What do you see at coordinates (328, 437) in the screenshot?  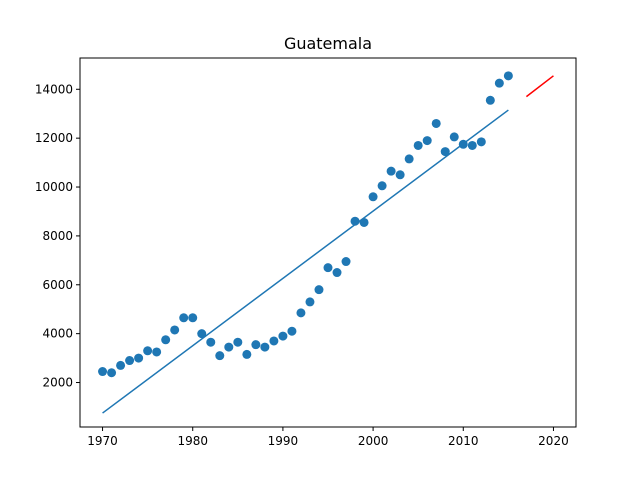 I see `x-axis: 1970 1980 1990 2000 2010 2020` at bounding box center [328, 437].